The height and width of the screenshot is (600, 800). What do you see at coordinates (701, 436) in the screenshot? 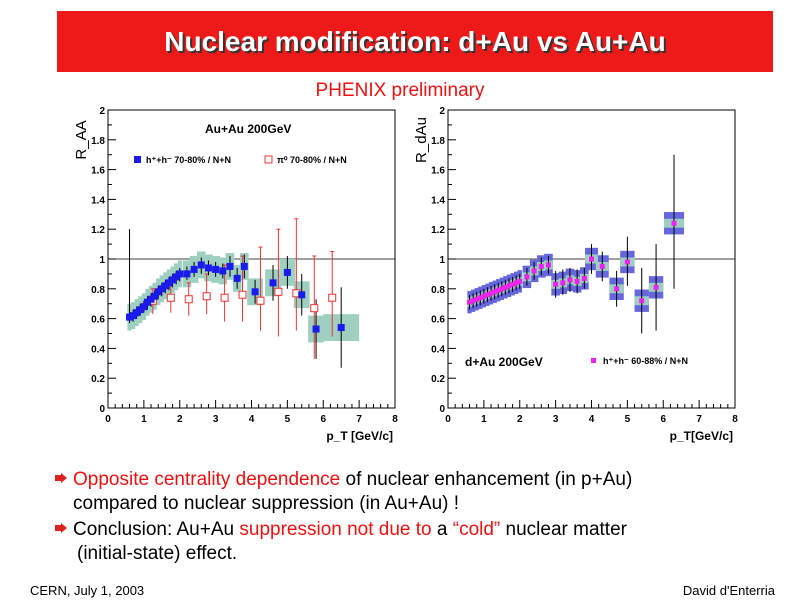
I see `x-axis-title: p_T[GeV/c]` at bounding box center [701, 436].